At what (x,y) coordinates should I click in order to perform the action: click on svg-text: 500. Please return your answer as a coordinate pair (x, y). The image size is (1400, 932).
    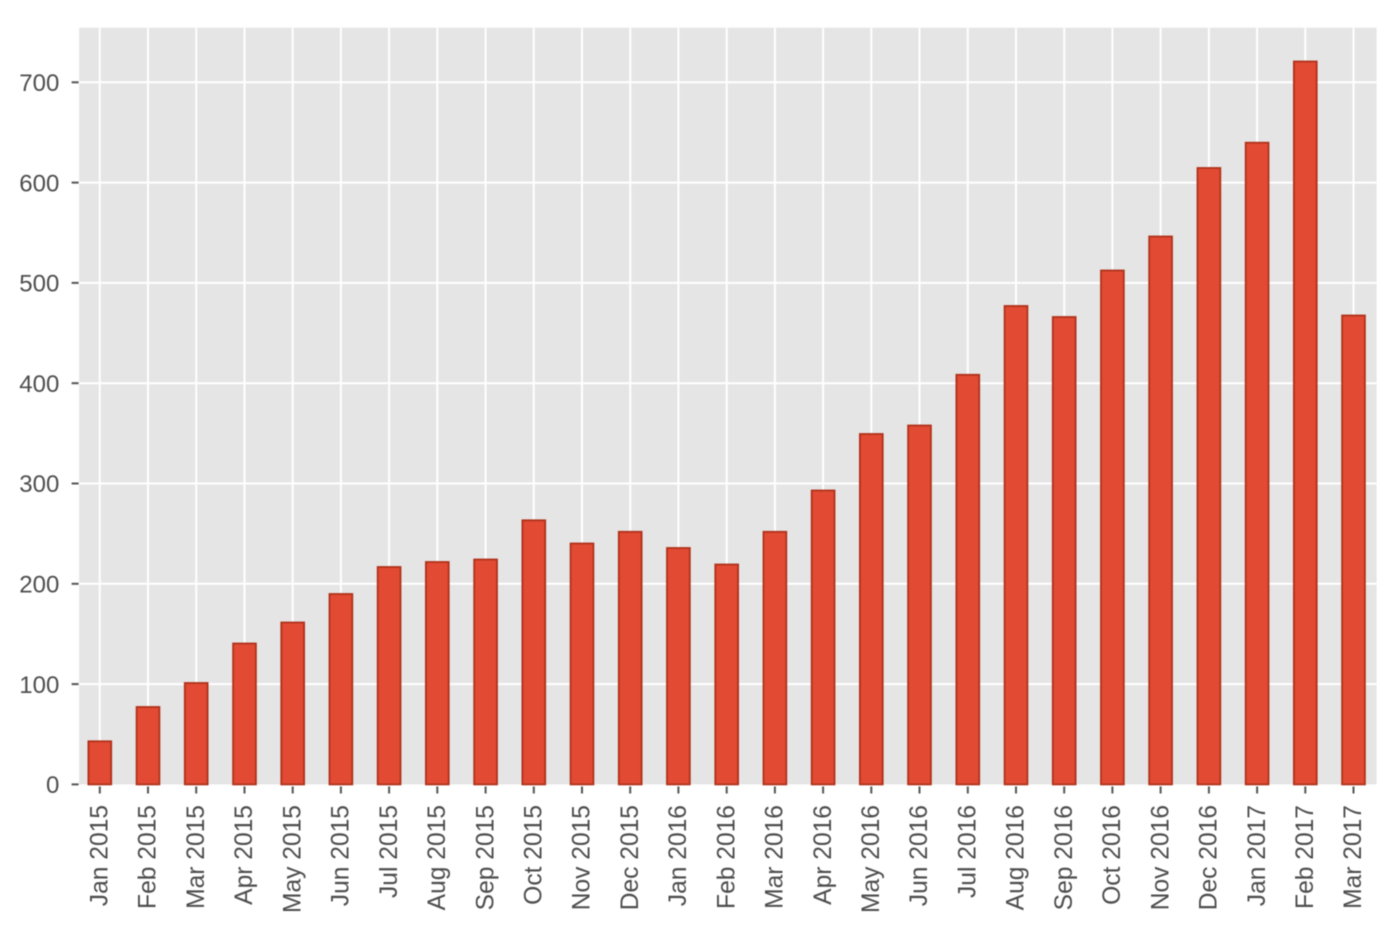
    Looking at the image, I should click on (39, 284).